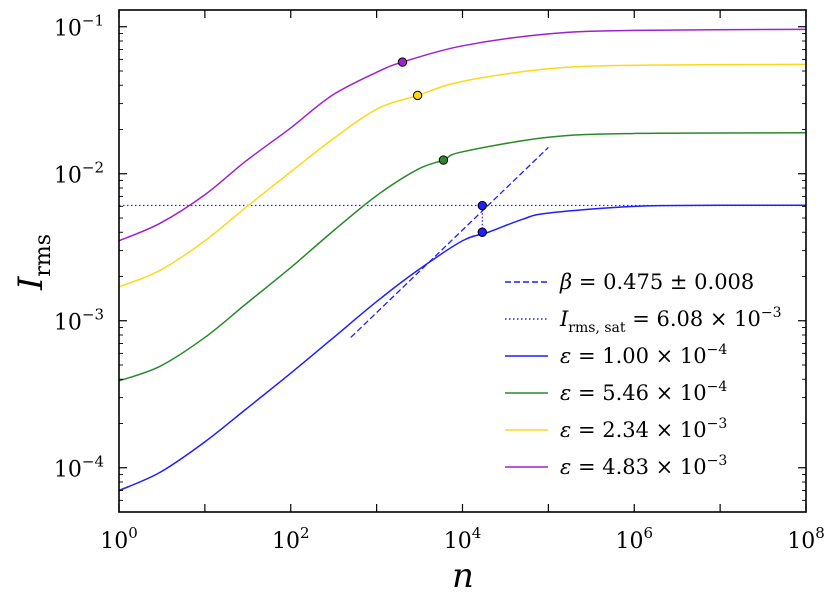  What do you see at coordinates (482, 205) in the screenshot?
I see `saturation-marker` at bounding box center [482, 205].